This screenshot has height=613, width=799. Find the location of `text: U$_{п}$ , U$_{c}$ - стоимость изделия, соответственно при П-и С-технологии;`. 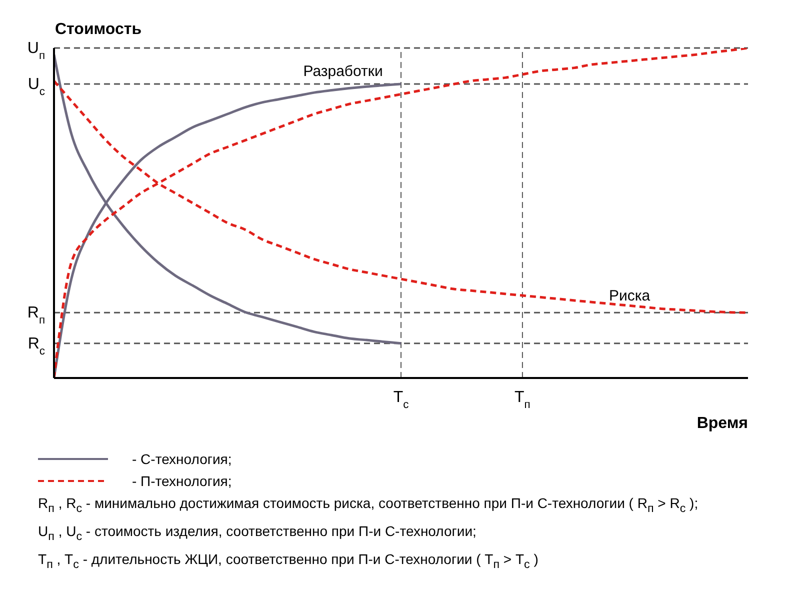

text: U$_{п}$ , U$_{c}$ - стоимость изделия, соответственно при П-и С-технологии; is located at coordinates (258, 533).